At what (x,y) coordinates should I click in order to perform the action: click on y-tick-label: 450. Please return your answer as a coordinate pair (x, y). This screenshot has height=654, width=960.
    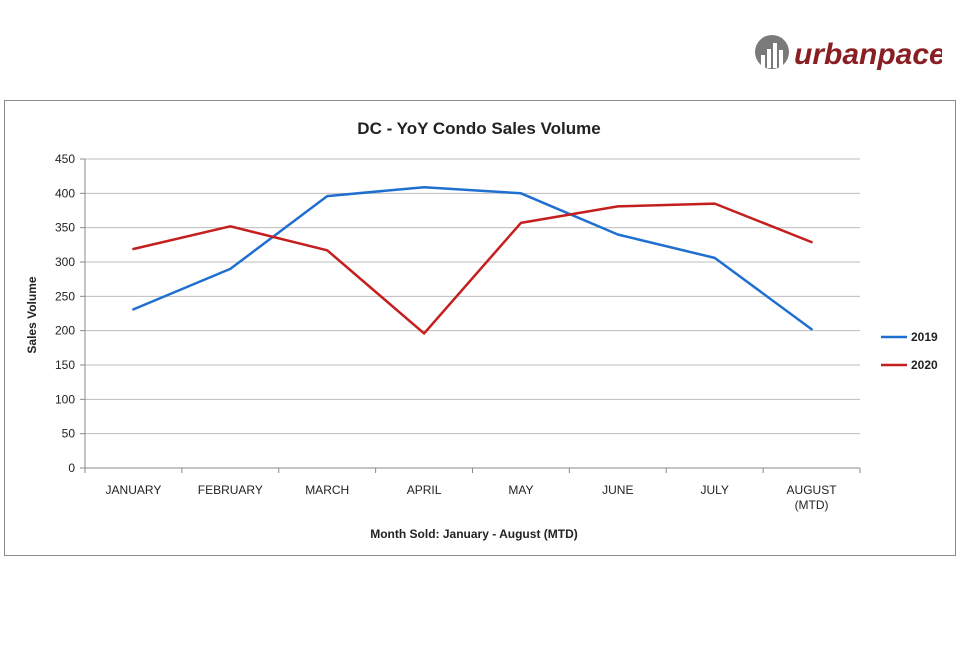
    Looking at the image, I should click on (65, 159).